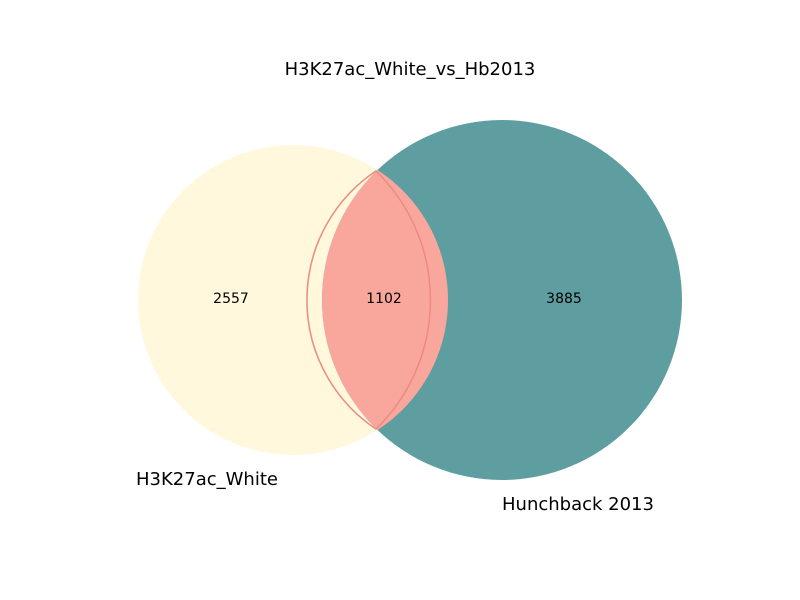  I want to click on set-b-label: Hunchback 2013, so click(578, 504).